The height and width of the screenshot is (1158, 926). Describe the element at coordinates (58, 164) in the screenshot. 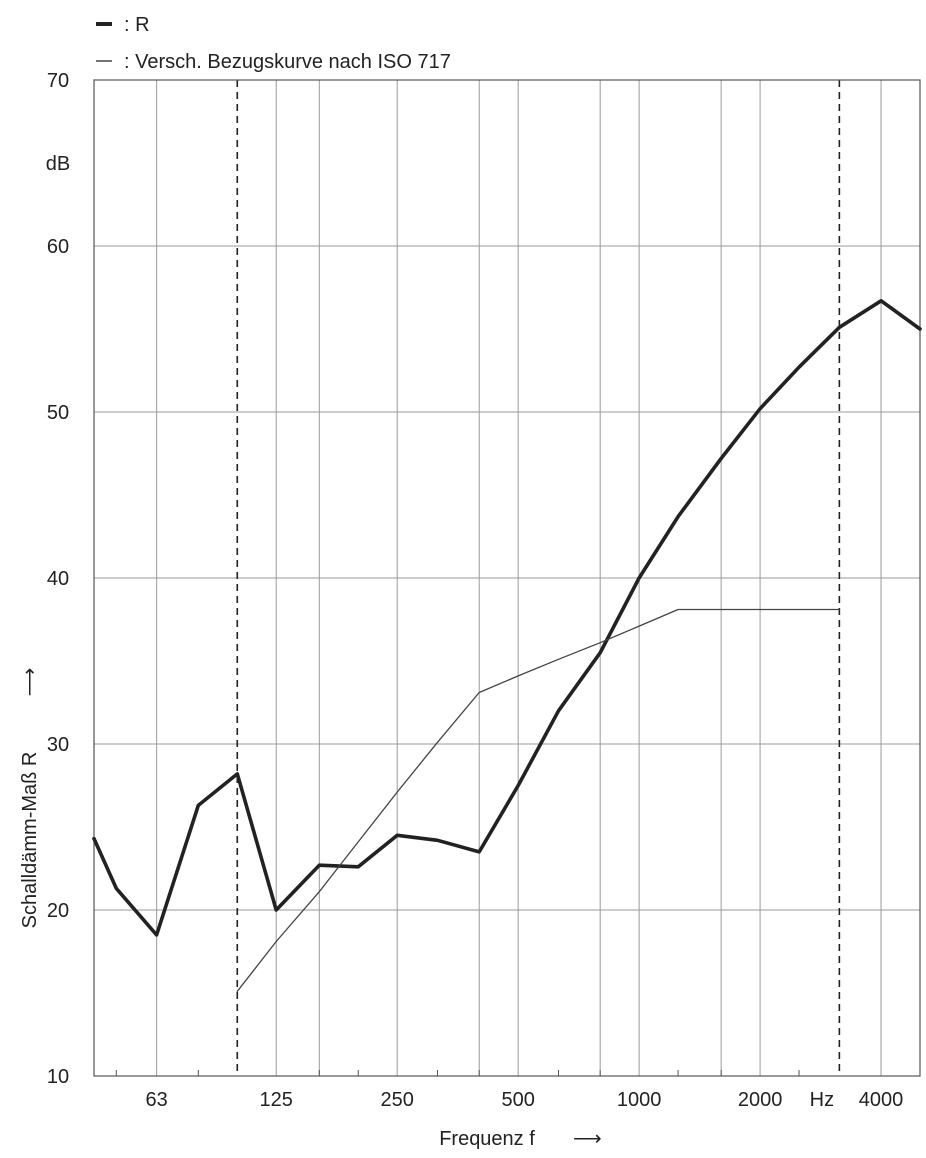

I see `y-unit-label: dB` at that location.